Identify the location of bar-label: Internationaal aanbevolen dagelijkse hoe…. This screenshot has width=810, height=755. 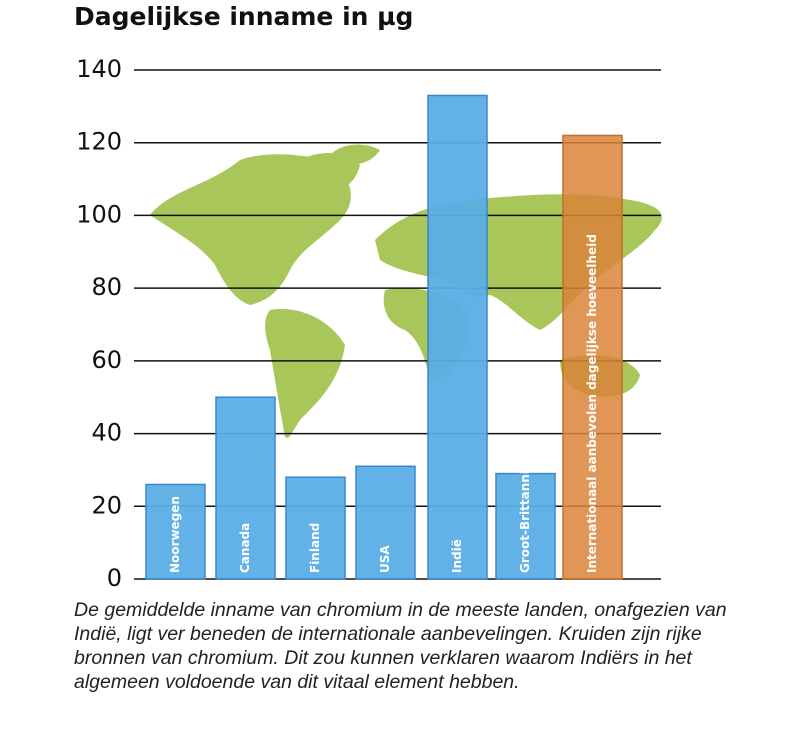
(592, 403).